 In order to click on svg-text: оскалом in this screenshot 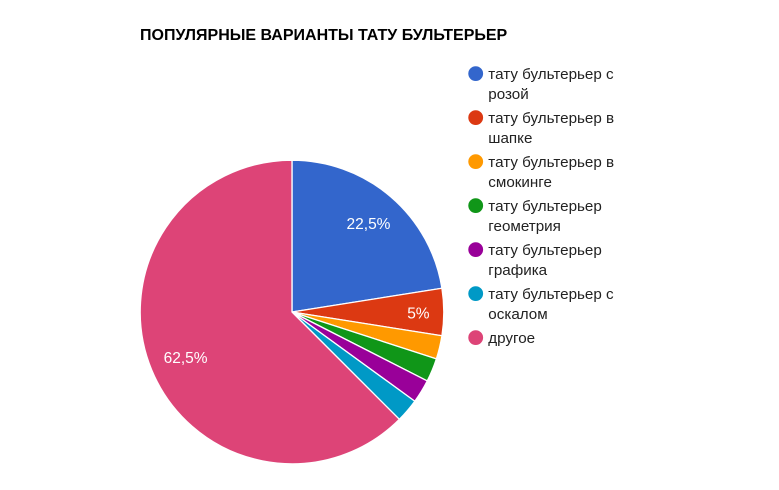, I will do `click(517, 314)`.